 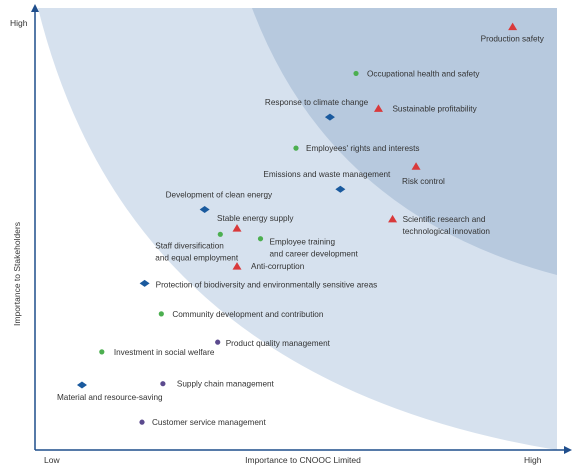 I want to click on point-employee-training-and-career-development, so click(x=260, y=239).